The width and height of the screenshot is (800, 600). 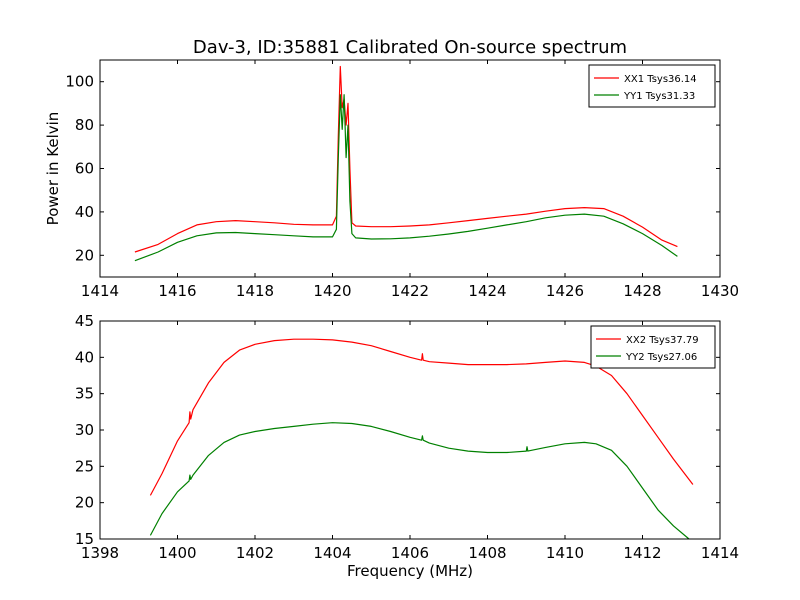 I want to click on x-tick-label: 1412, so click(x=642, y=553).